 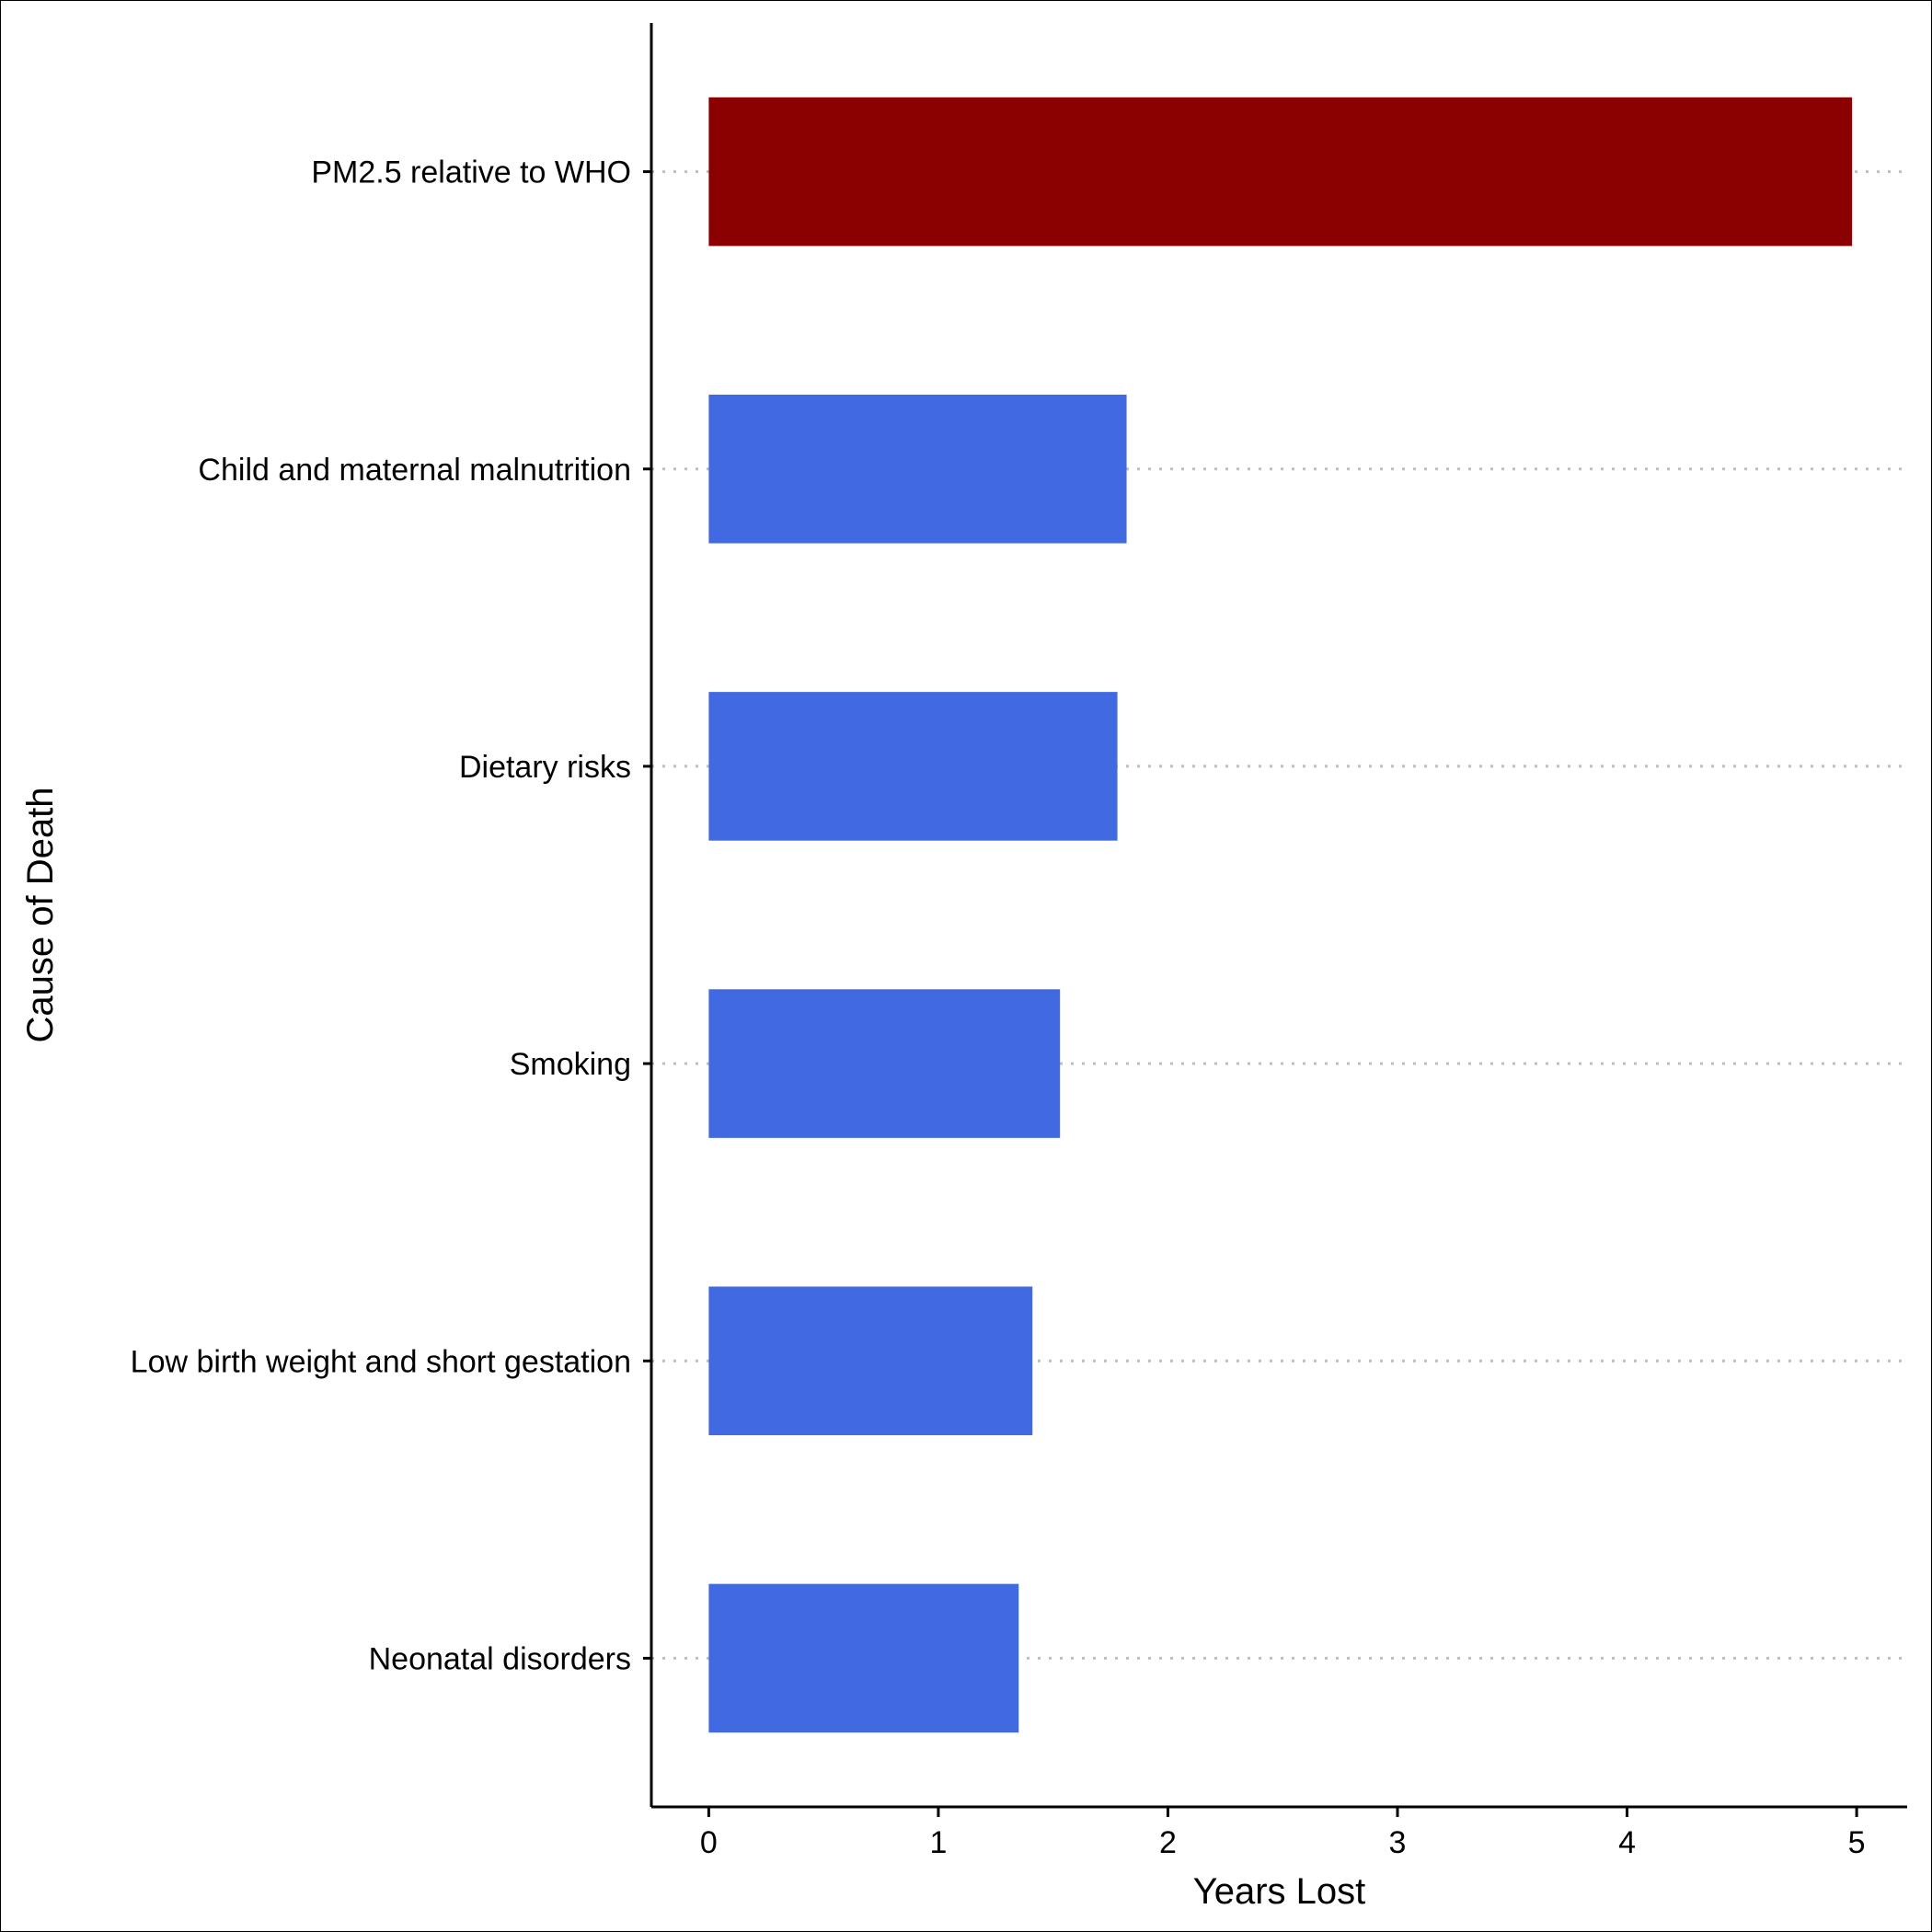 I want to click on y-tick-label: Child and maternal malnutrition, so click(x=414, y=470).